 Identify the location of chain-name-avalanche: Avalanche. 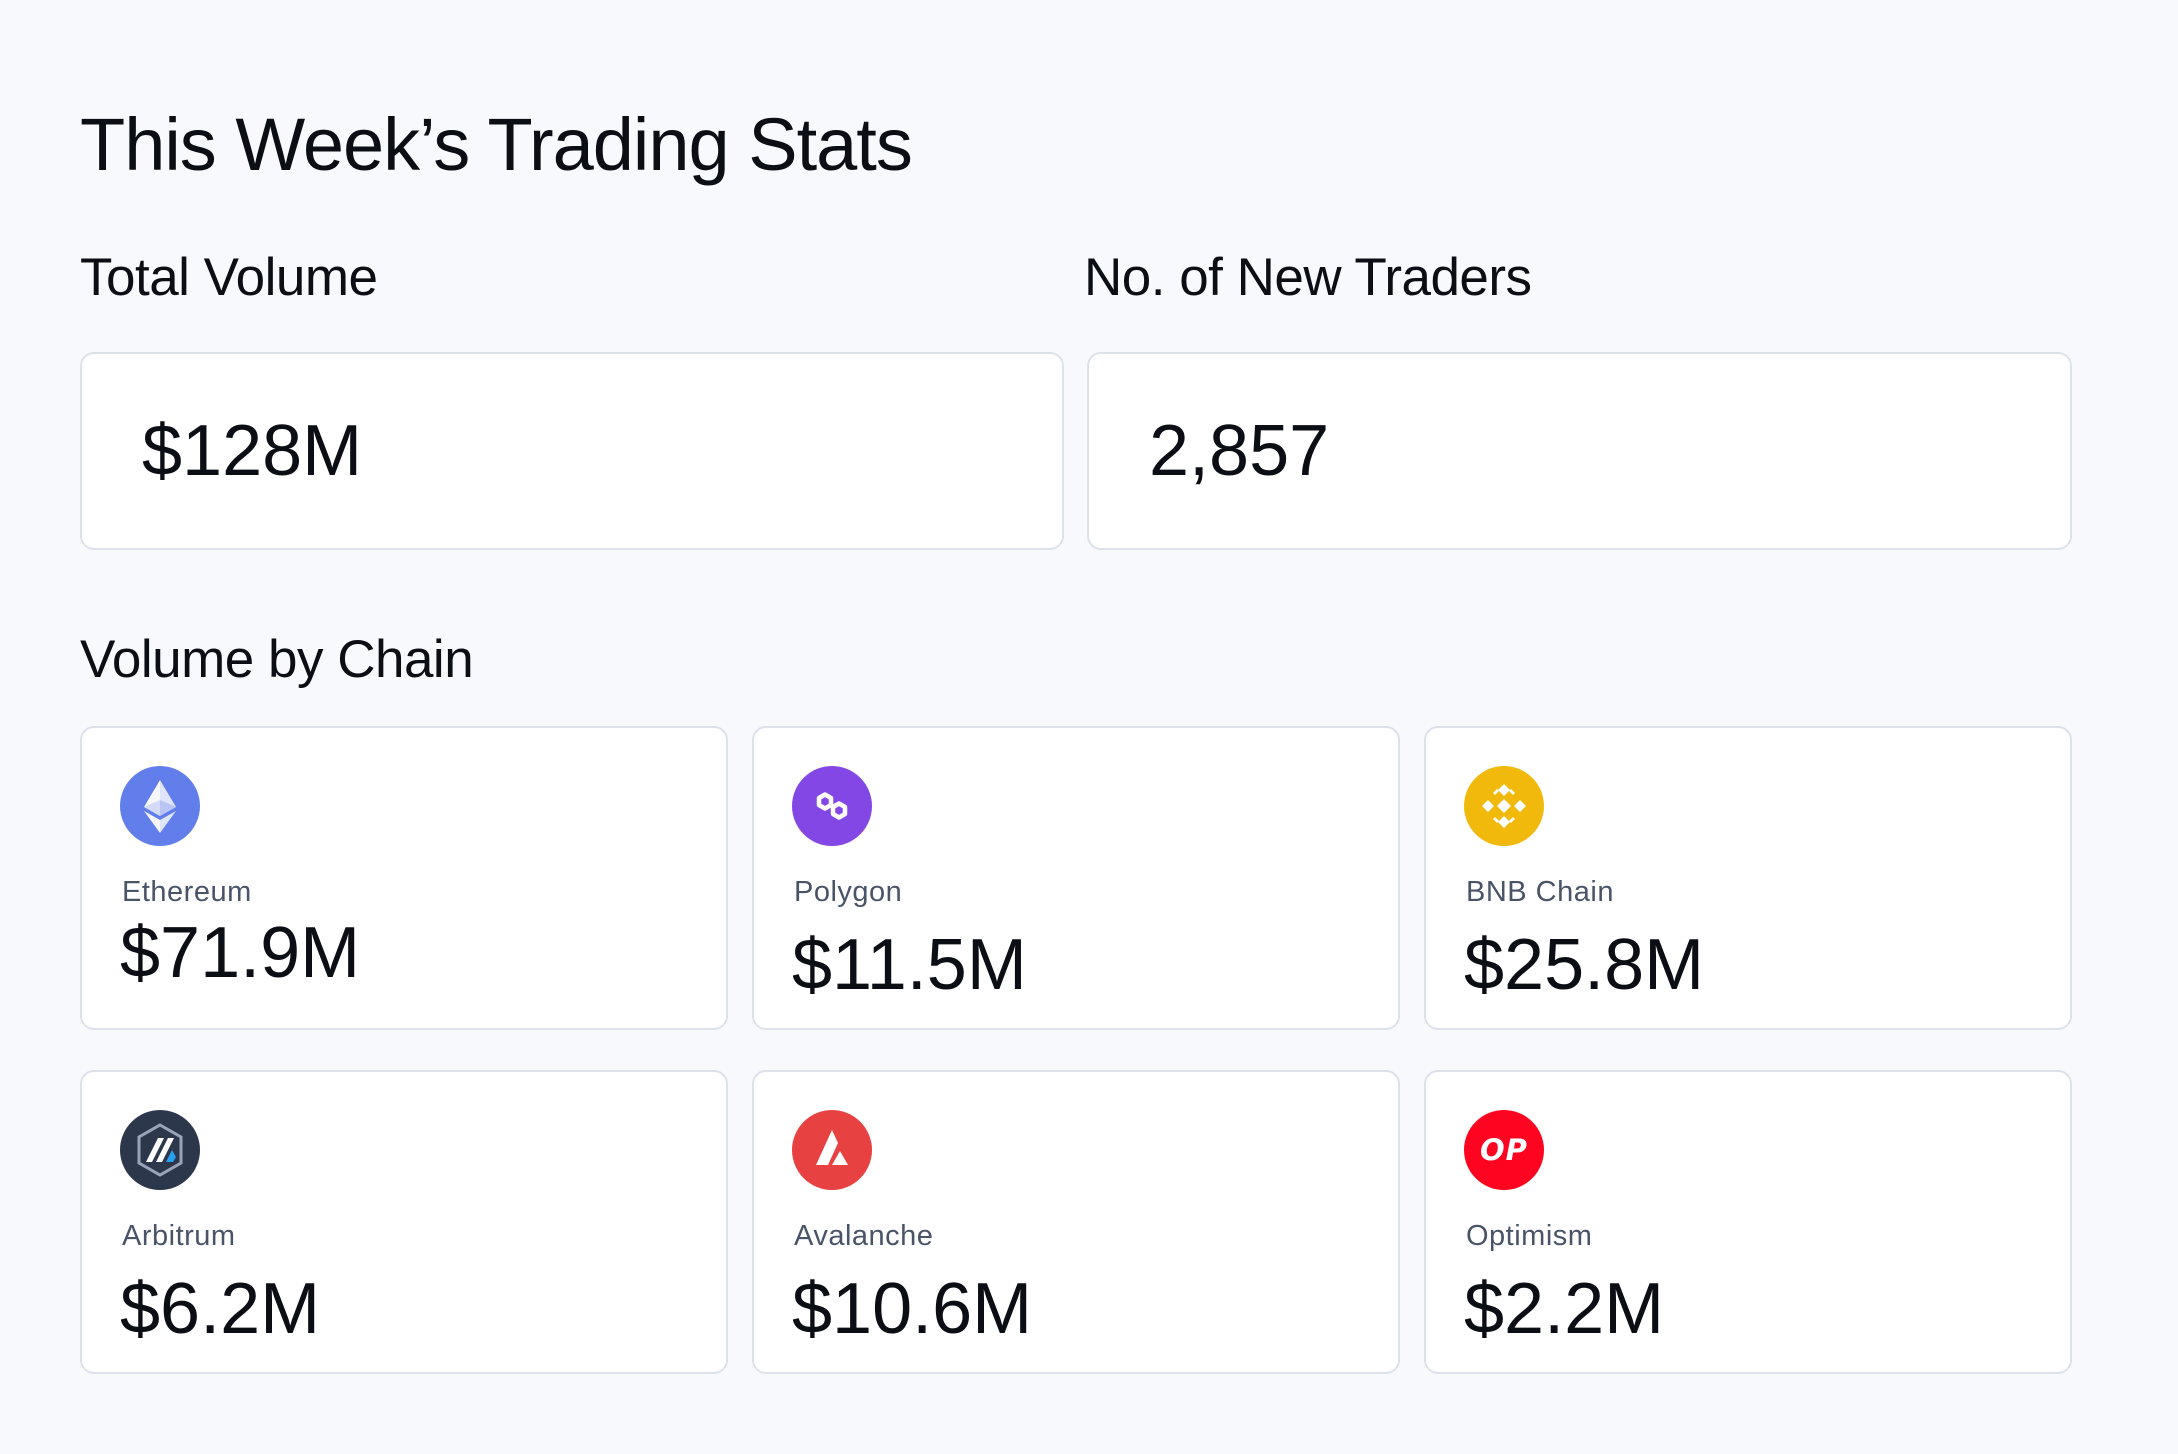
(864, 1236).